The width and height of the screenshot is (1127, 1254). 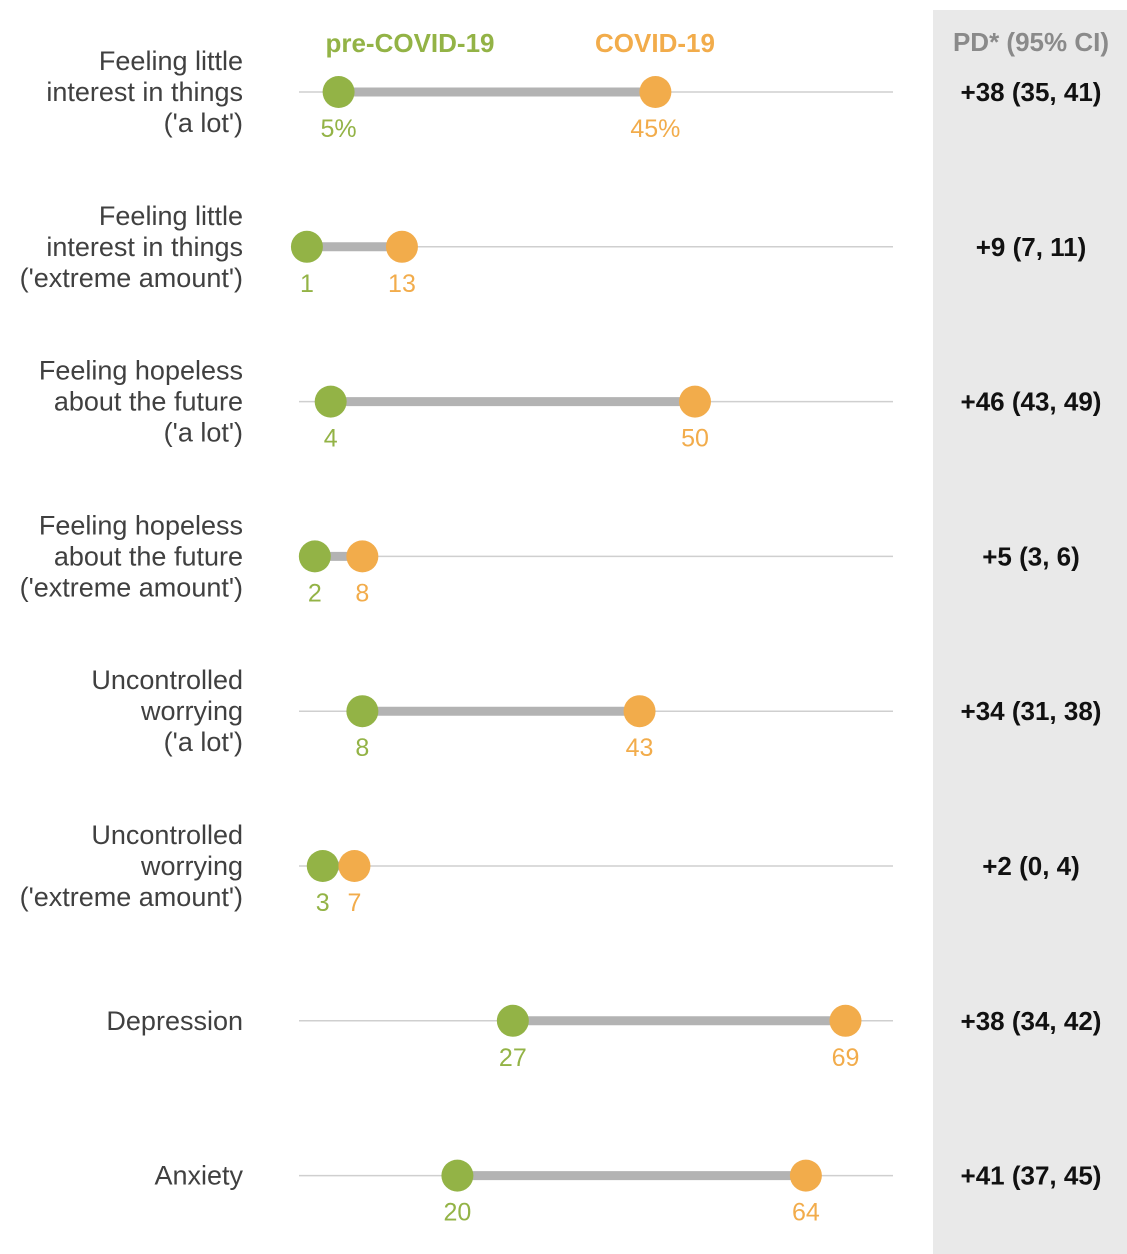 I want to click on pre-covid-value-label: 2, so click(x=315, y=593).